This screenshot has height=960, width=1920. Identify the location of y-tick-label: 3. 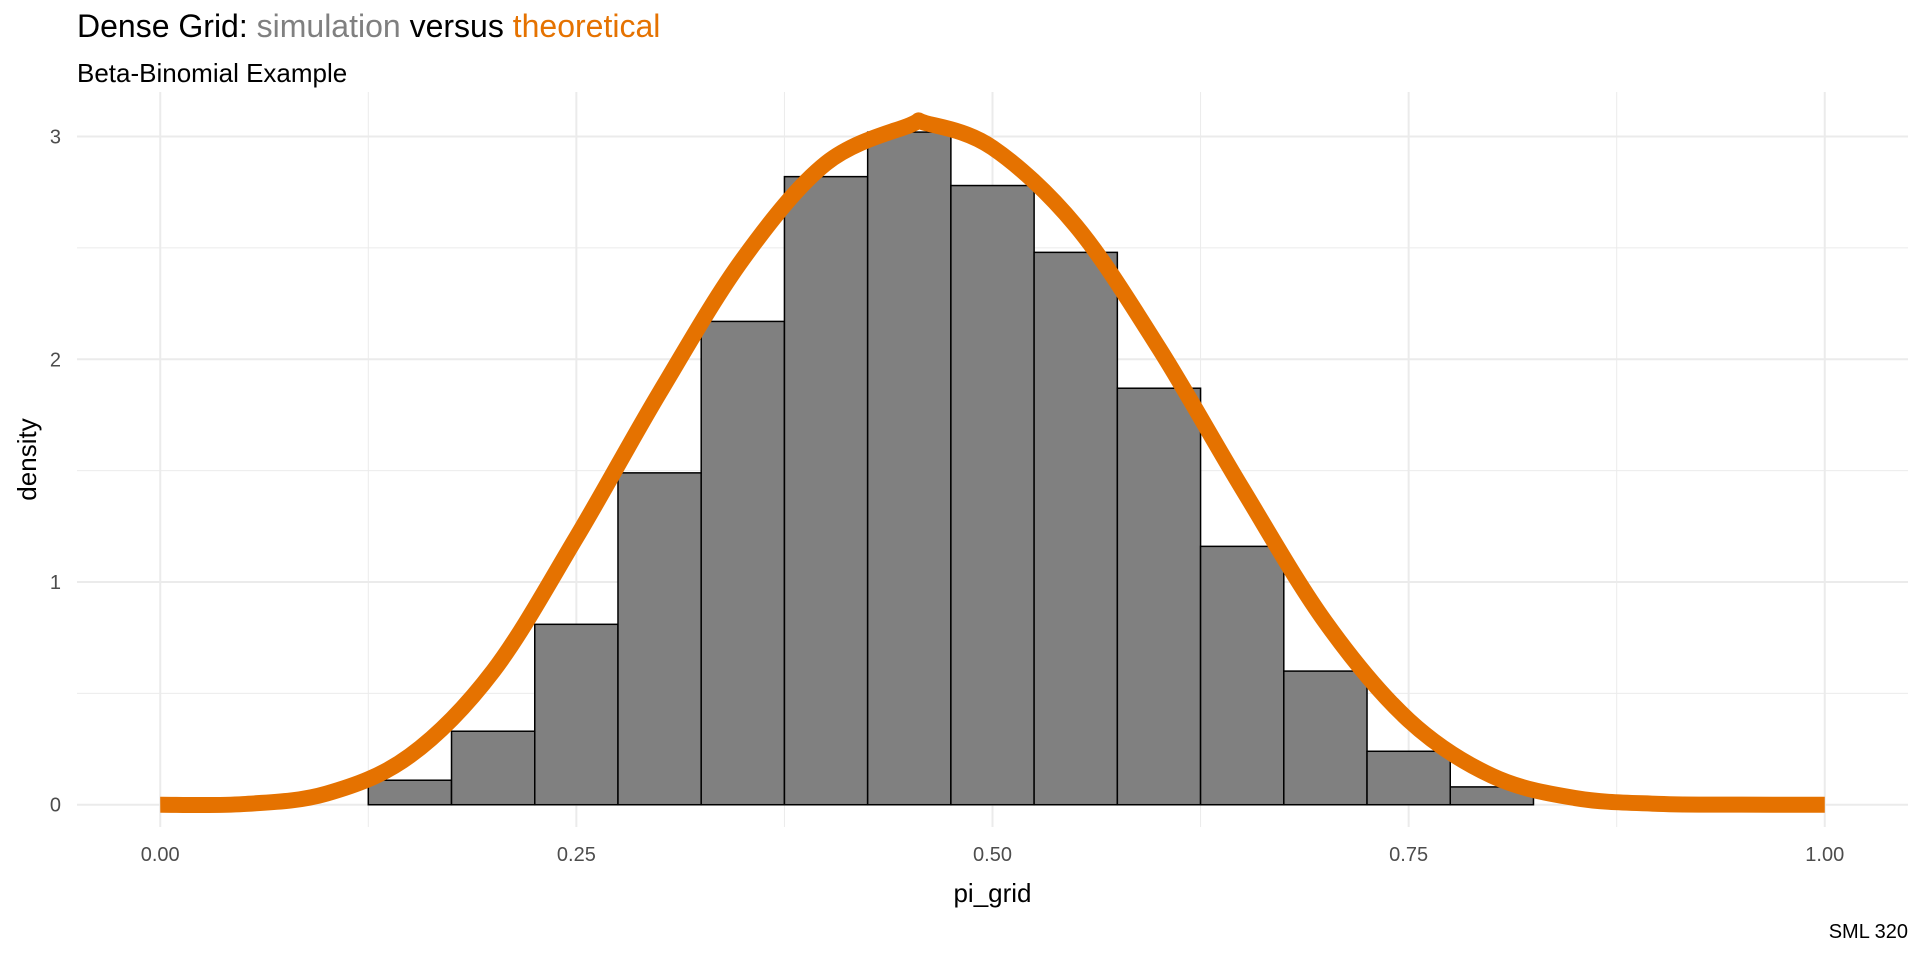
(55, 138).